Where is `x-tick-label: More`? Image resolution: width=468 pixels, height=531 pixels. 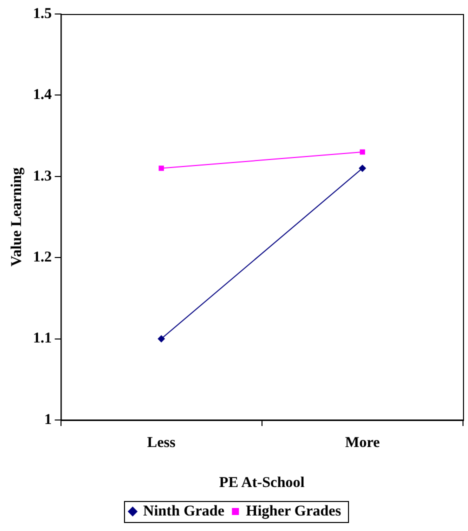
x-tick-label: More is located at coordinates (362, 442).